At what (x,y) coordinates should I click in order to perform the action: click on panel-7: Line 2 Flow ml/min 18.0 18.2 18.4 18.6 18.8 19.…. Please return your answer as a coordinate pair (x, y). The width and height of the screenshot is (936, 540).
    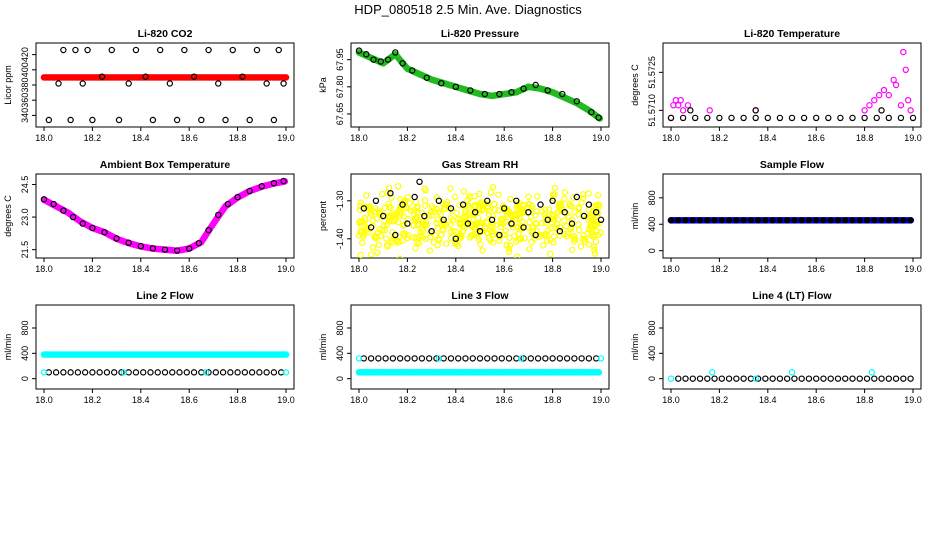
    Looking at the image, I should click on (149, 347).